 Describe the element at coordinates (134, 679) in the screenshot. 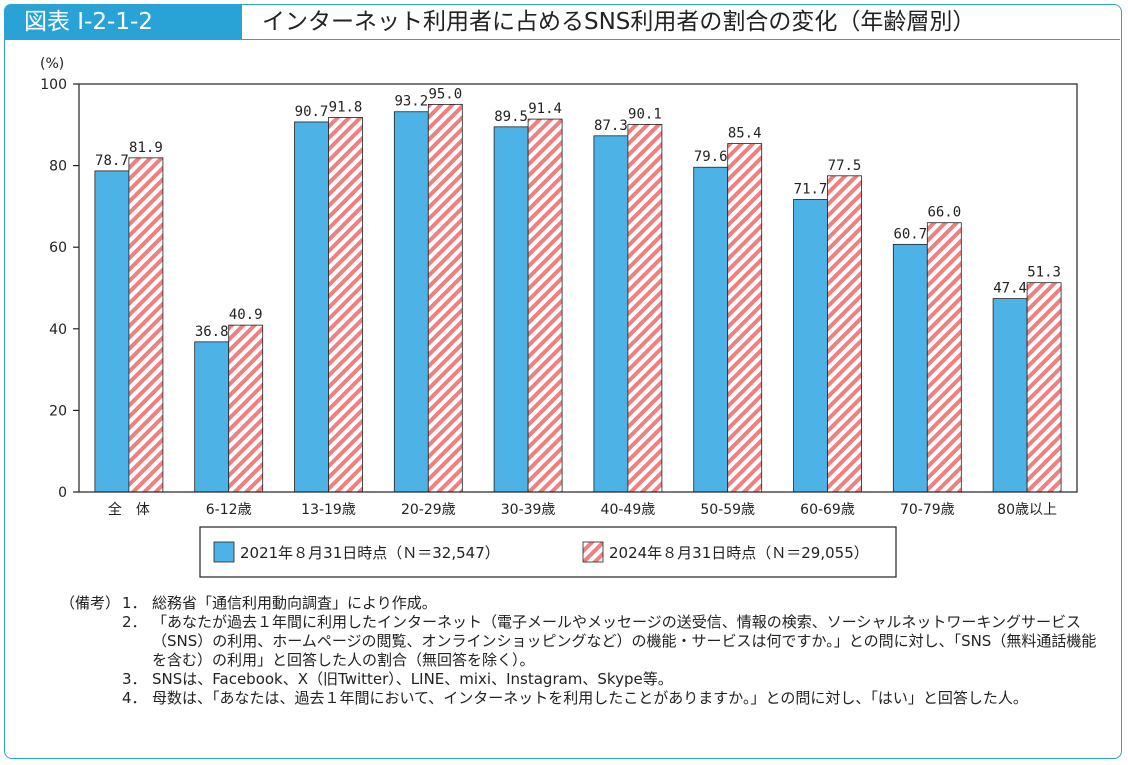

I see `note-number: 3．` at that location.